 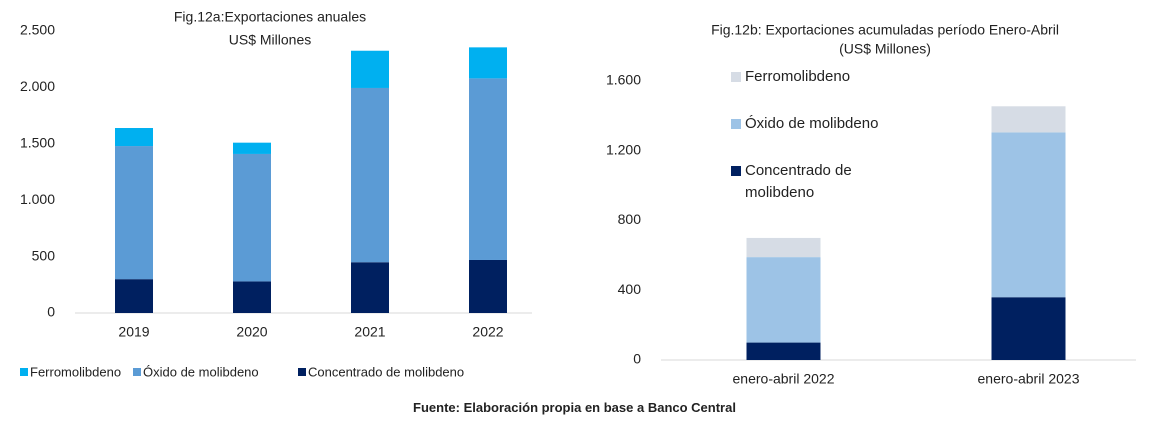 I want to click on y-tick-label: 1.200, so click(x=623, y=149).